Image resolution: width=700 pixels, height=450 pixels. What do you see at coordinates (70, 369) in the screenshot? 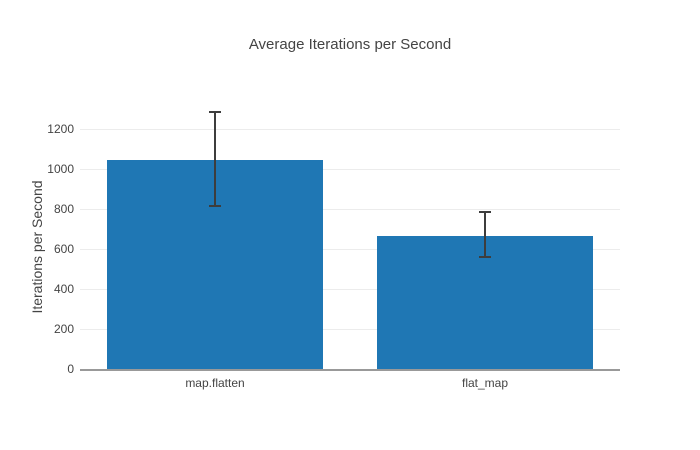
I see `y-tick-label: 0` at bounding box center [70, 369].